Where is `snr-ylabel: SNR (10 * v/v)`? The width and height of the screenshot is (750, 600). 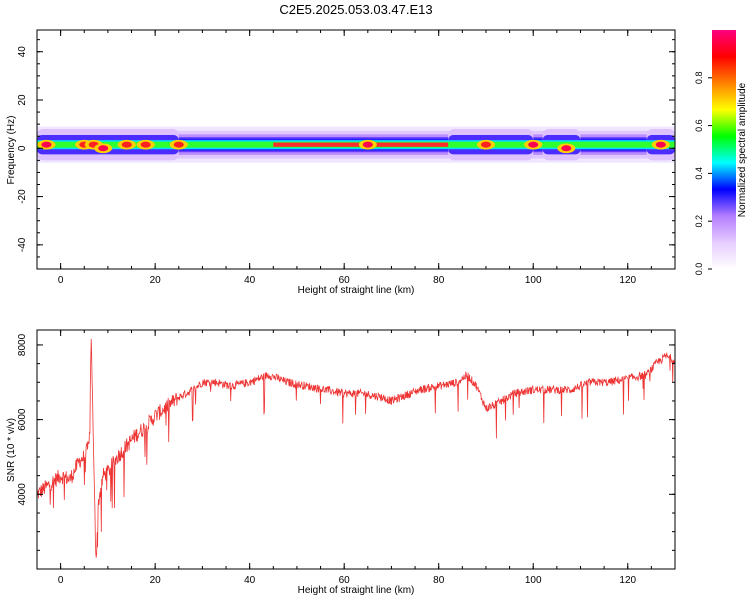
snr-ylabel: SNR (10 * v/v) is located at coordinates (11, 450).